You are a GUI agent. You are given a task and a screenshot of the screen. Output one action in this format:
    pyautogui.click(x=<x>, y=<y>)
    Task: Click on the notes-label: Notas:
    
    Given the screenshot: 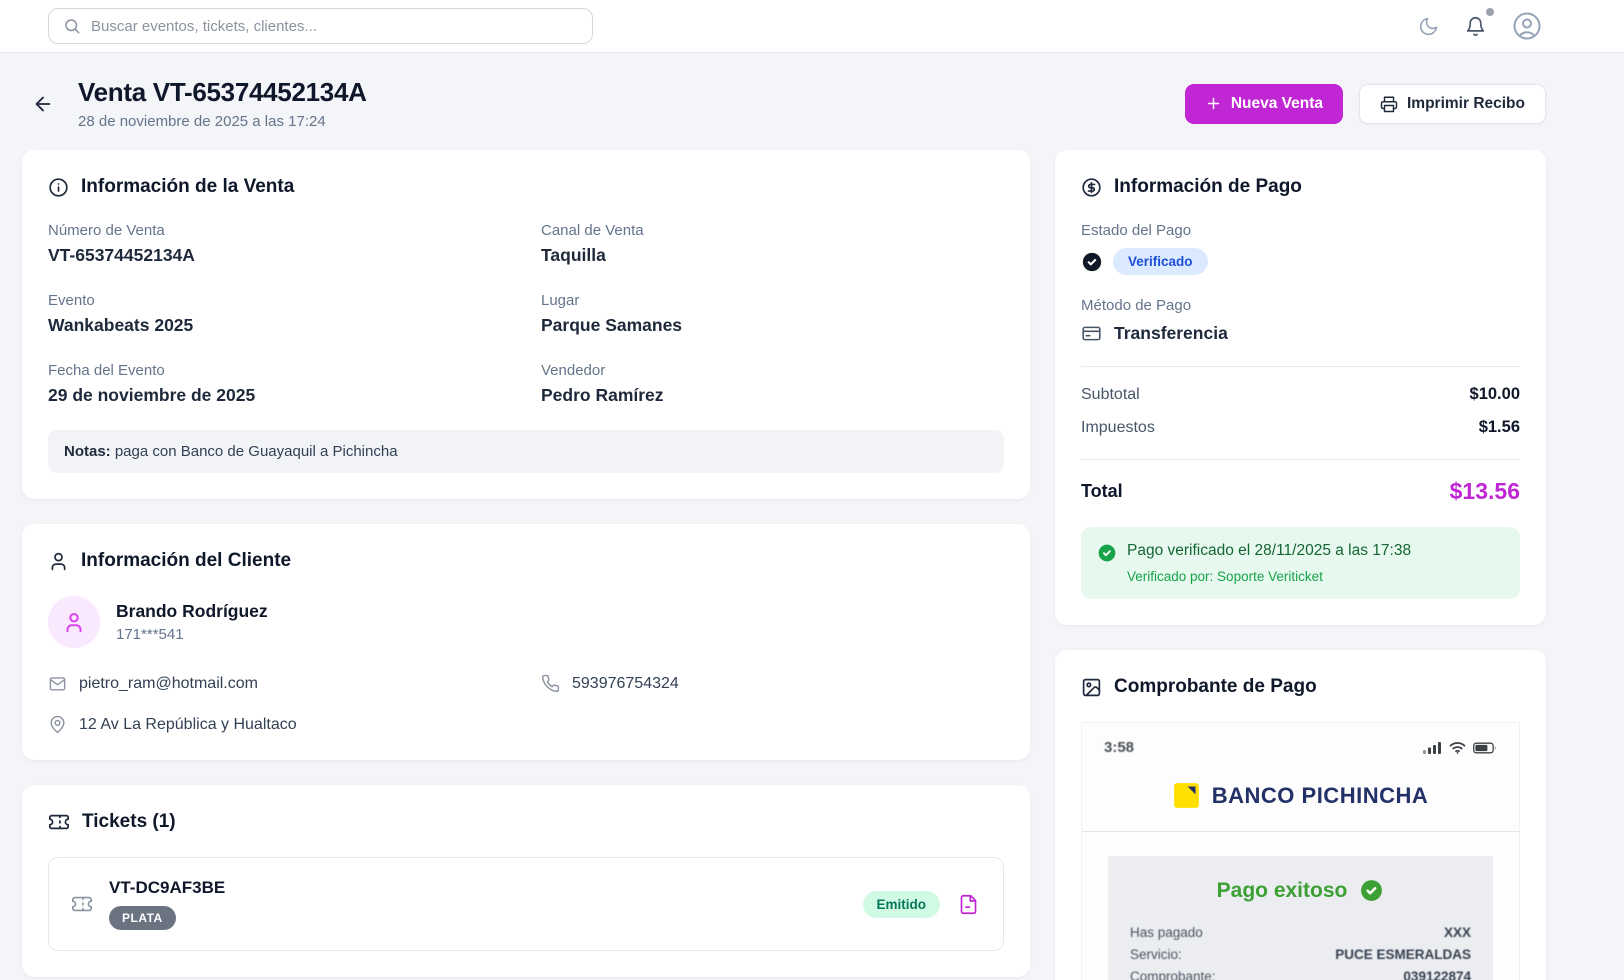 What is the action you would take?
    pyautogui.click(x=87, y=451)
    